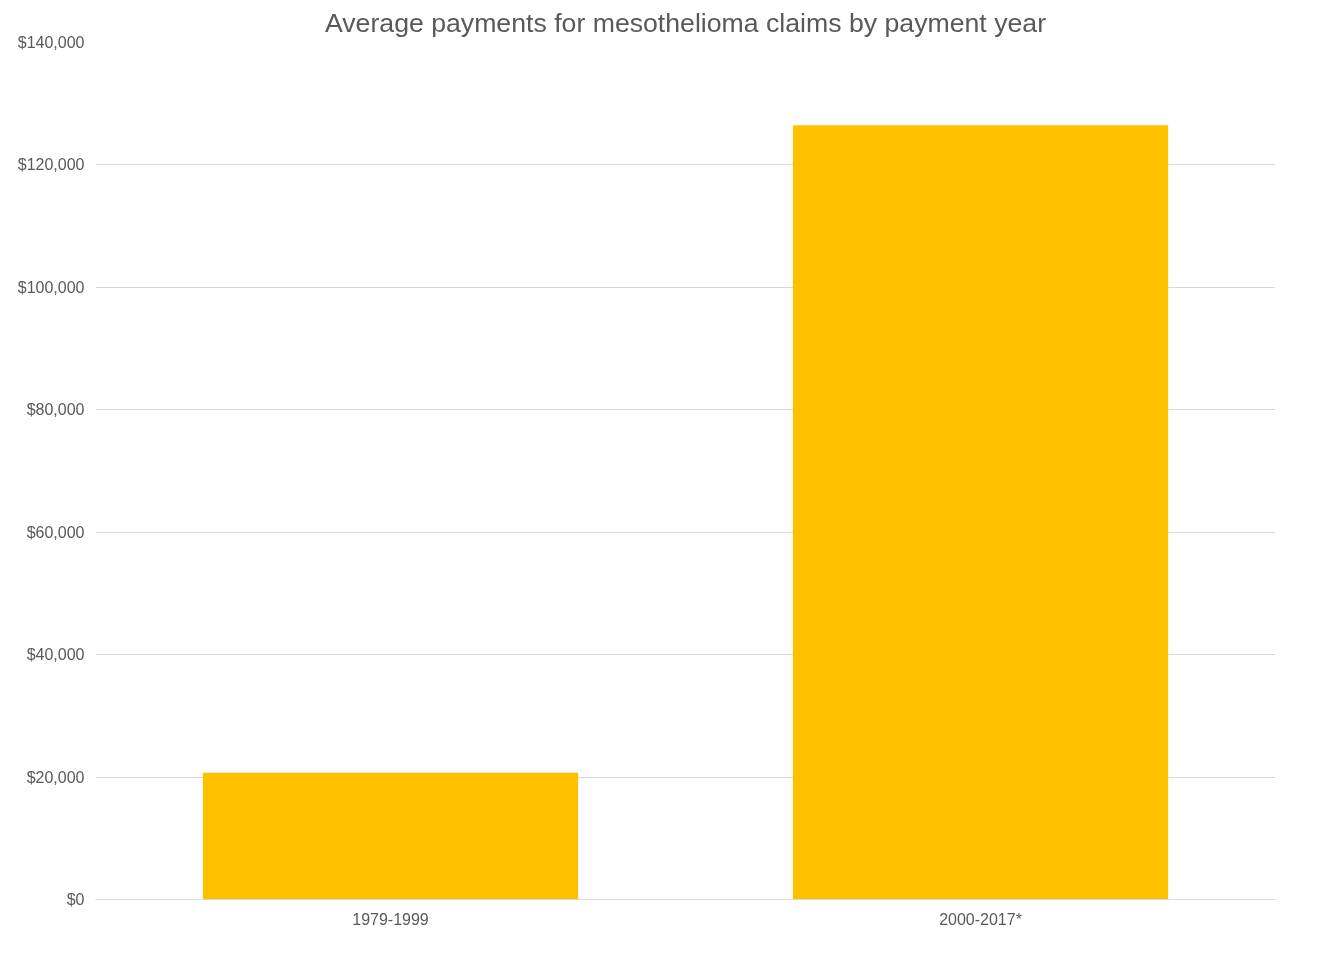 This screenshot has height=963, width=1335. I want to click on chart-title: Average payments for mesothelioma claims by payment year, so click(685, 22).